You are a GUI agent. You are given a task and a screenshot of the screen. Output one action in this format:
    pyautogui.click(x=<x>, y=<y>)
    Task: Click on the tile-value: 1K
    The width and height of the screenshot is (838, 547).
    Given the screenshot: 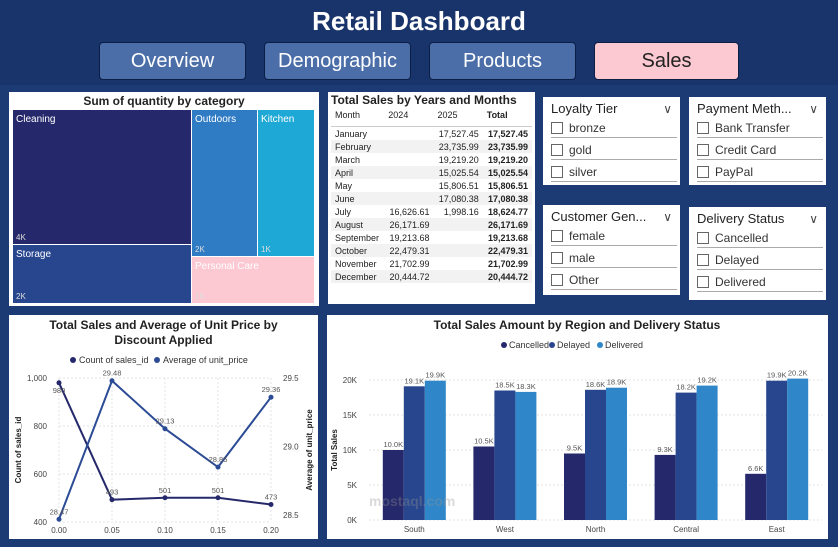 What is the action you would take?
    pyautogui.click(x=200, y=296)
    